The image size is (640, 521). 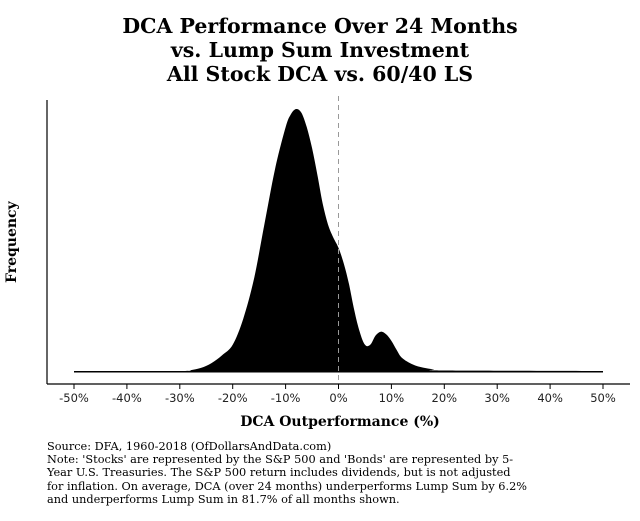 What do you see at coordinates (445, 398) in the screenshot?
I see `x-tick-label: 20%` at bounding box center [445, 398].